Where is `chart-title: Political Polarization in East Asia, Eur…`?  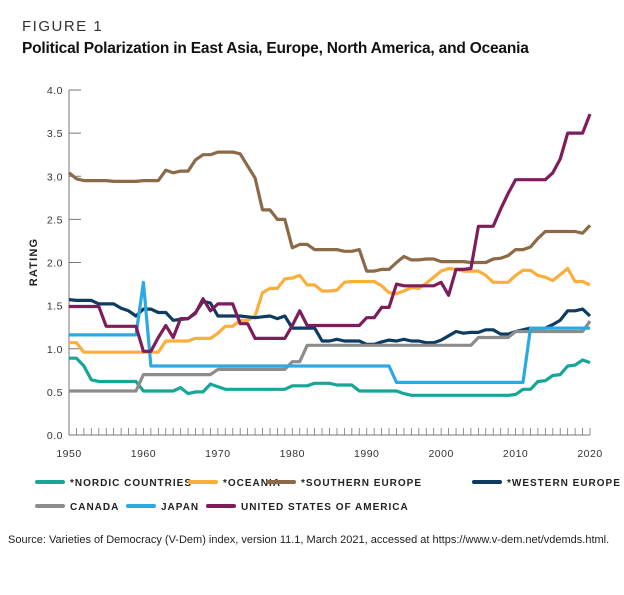
chart-title: Political Polarization in East Asia, Eur… is located at coordinates (275, 48).